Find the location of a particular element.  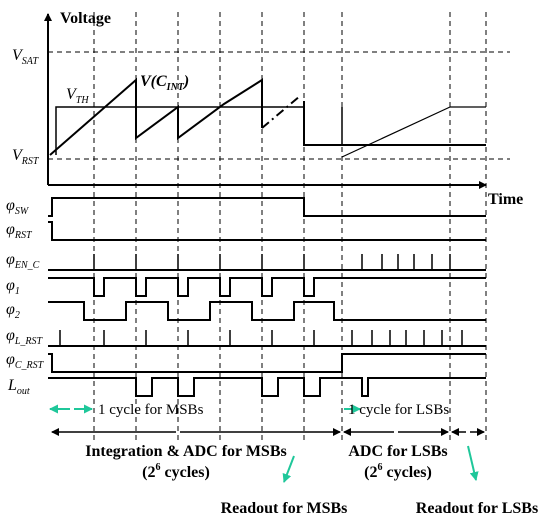

phi-2-label: φ2 is located at coordinates (13, 311).